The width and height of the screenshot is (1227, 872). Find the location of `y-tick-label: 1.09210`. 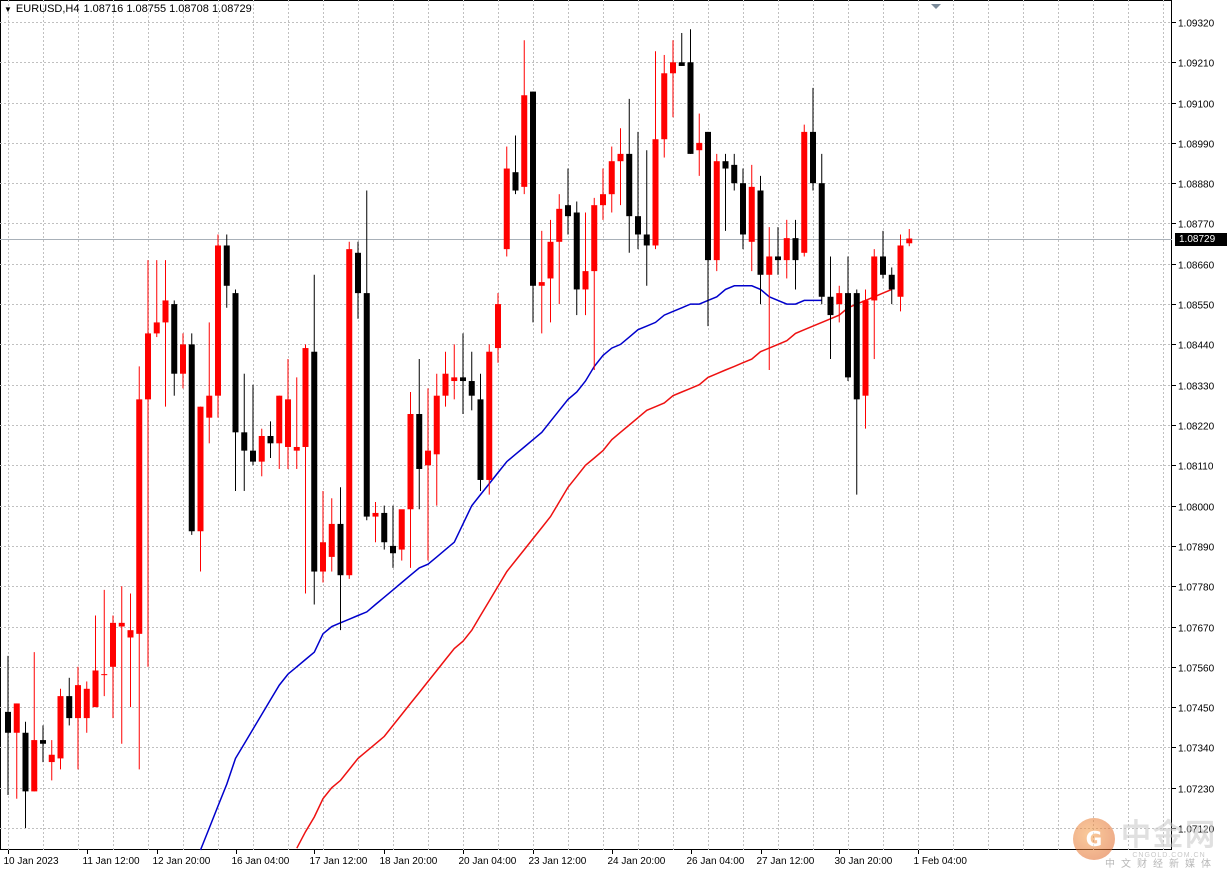

y-tick-label: 1.09210 is located at coordinates (1196, 64).